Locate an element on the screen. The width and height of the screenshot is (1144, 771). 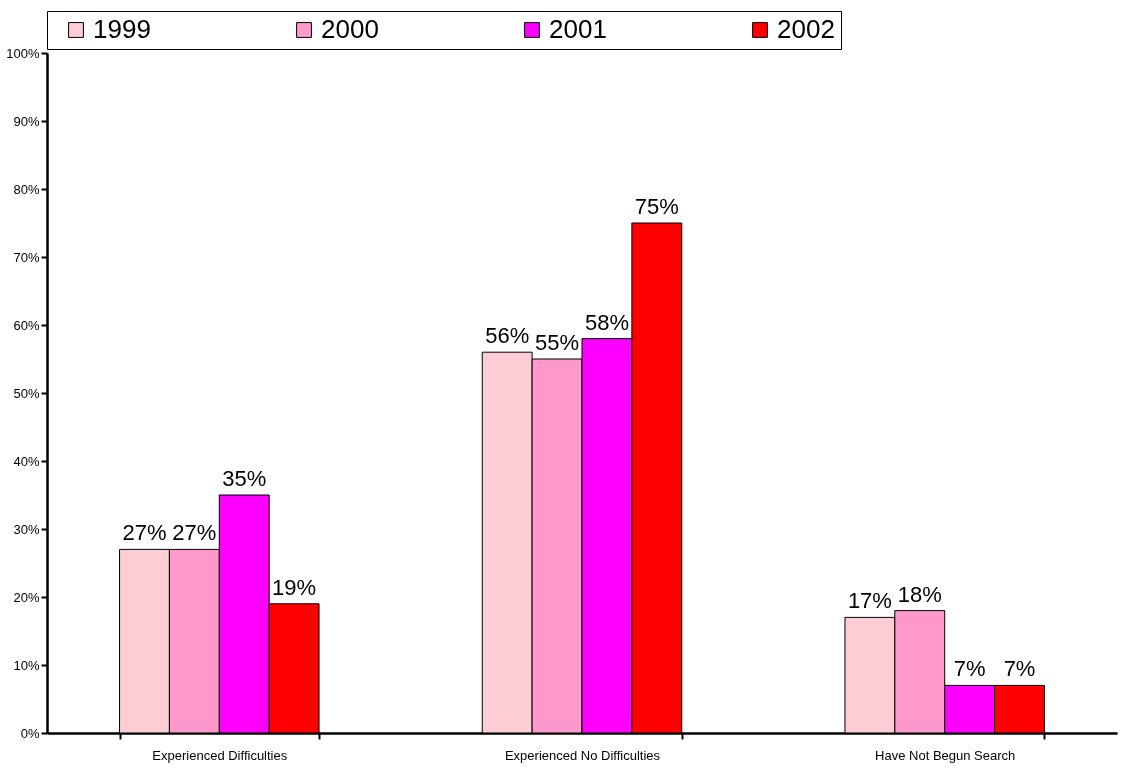
y-tick-label: 50% is located at coordinates (26, 393).